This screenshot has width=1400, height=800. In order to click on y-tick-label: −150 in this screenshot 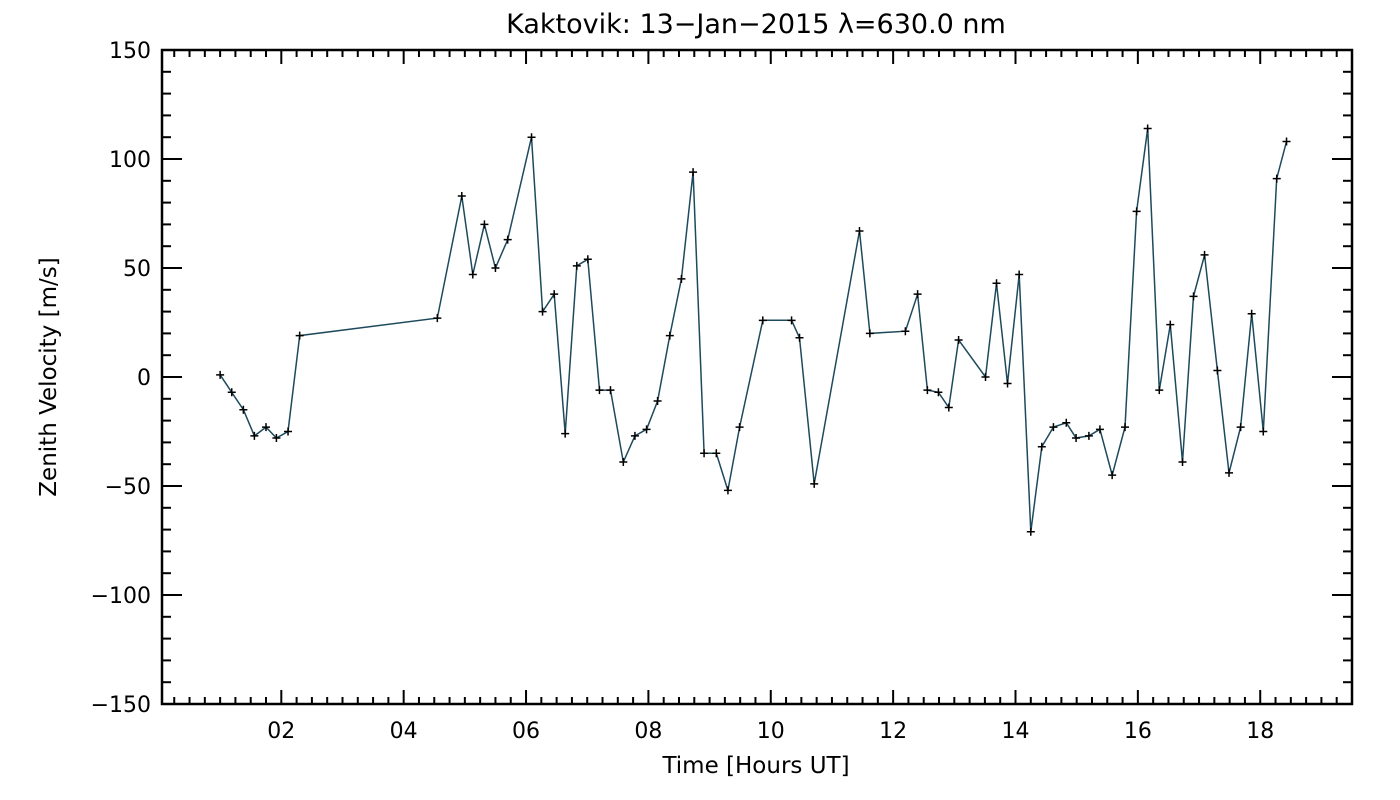, I will do `click(121, 705)`.